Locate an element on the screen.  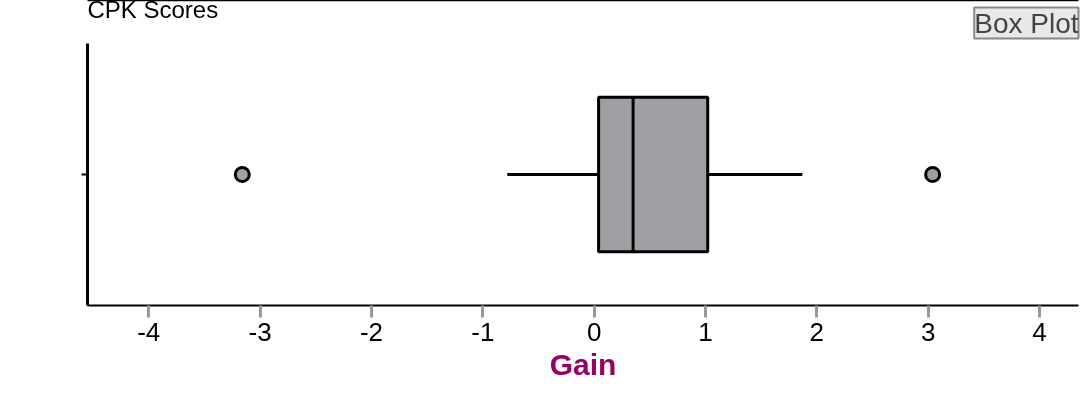
x-axis-title: Gain is located at coordinates (583, 364).